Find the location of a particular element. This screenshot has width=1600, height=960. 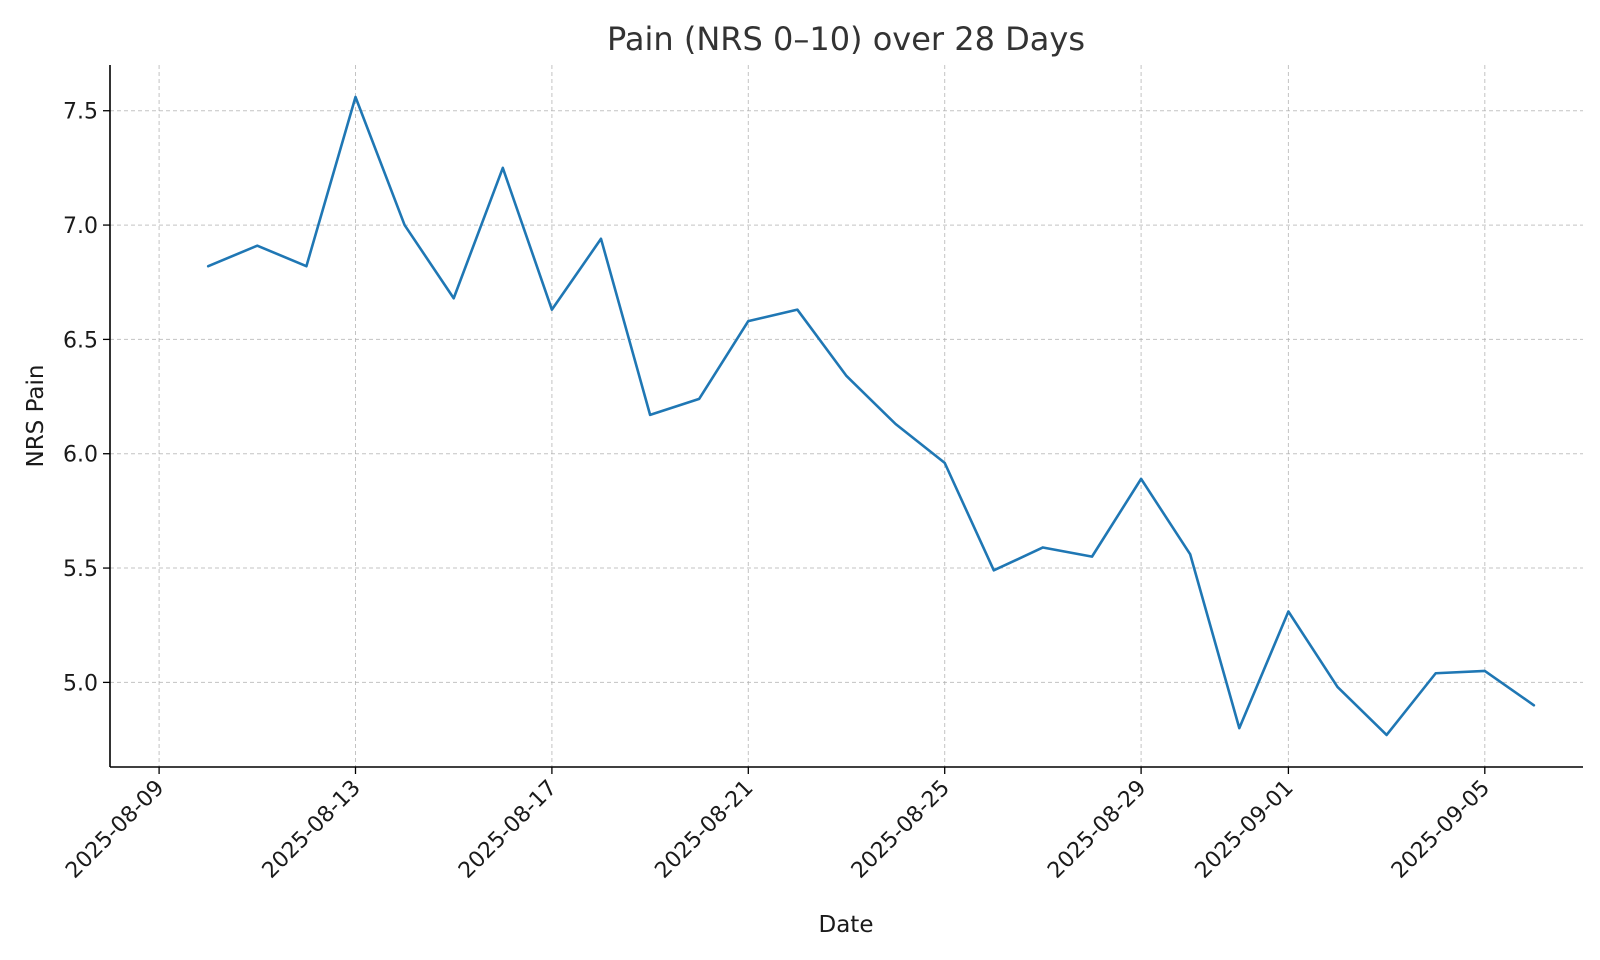

y-axis-label: NRS Pain is located at coordinates (36, 416).